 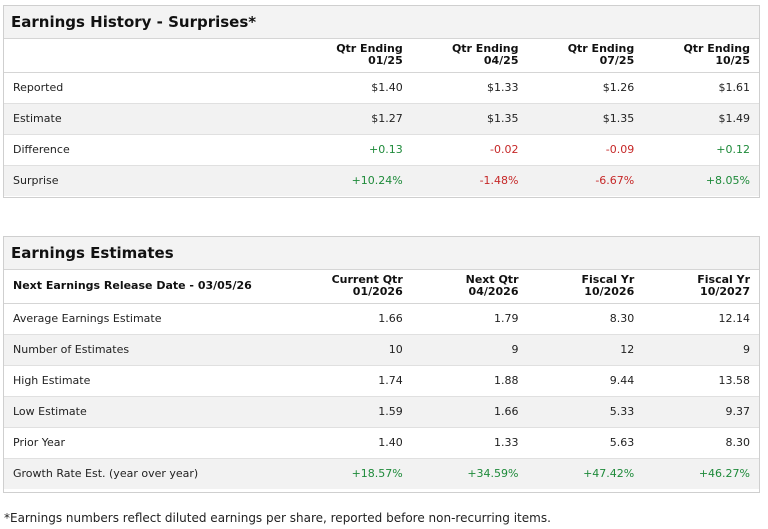 What do you see at coordinates (150, 381) in the screenshot?
I see `row-label: High Estimate` at bounding box center [150, 381].